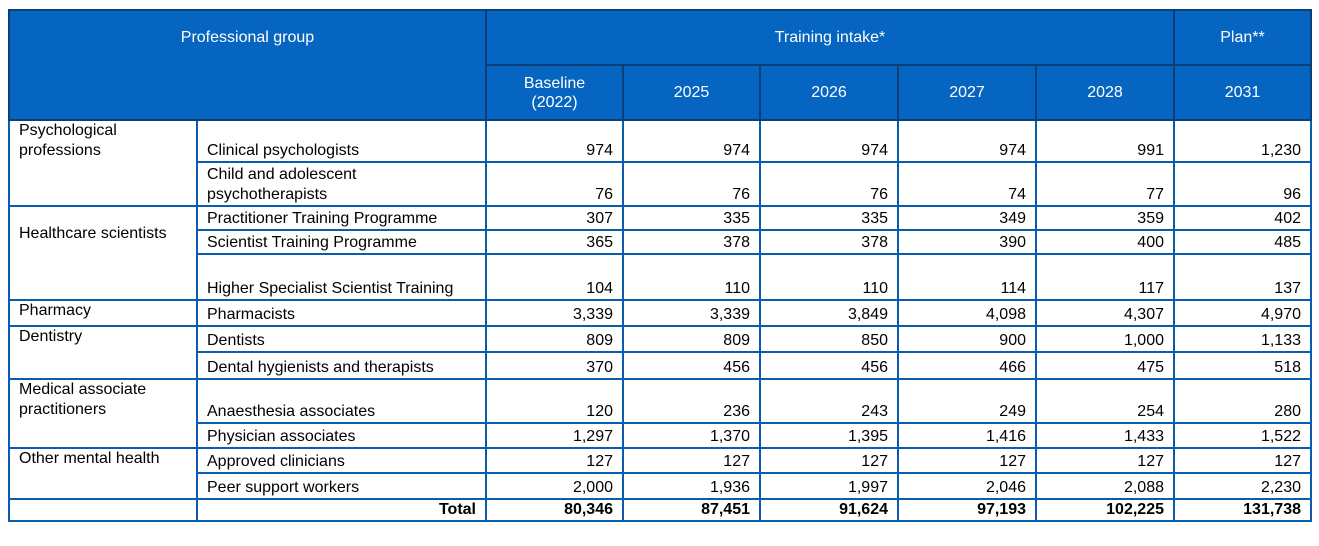 This screenshot has width=1319, height=546. What do you see at coordinates (967, 486) in the screenshot?
I see `cell-value: 2,046` at bounding box center [967, 486].